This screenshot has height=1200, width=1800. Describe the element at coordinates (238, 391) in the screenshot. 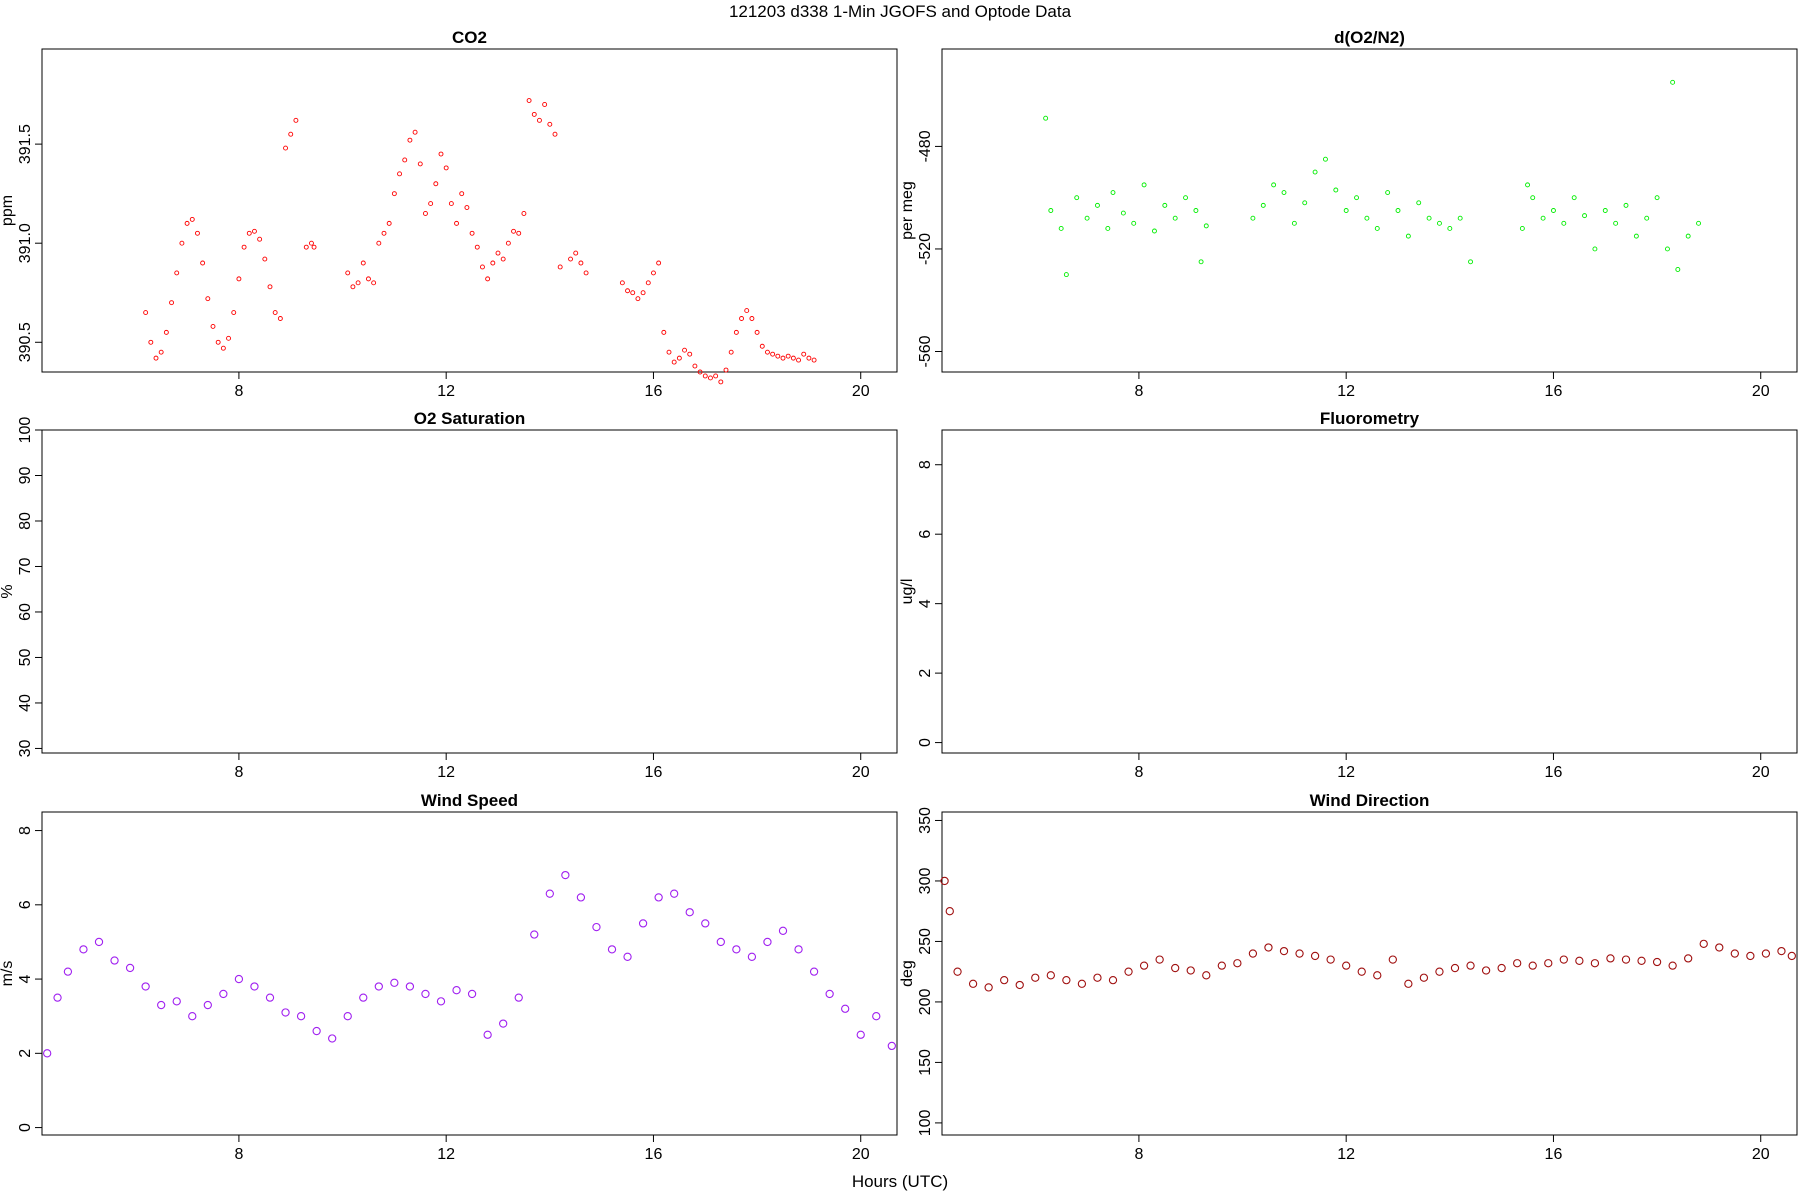

I see `x-tick-label: 8` at that location.